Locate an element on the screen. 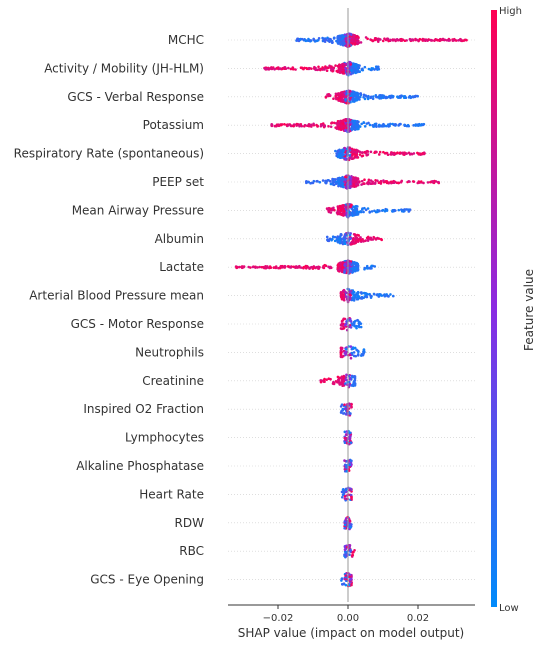 The height and width of the screenshot is (646, 544). feature-label: Lymphocytes is located at coordinates (164, 438).